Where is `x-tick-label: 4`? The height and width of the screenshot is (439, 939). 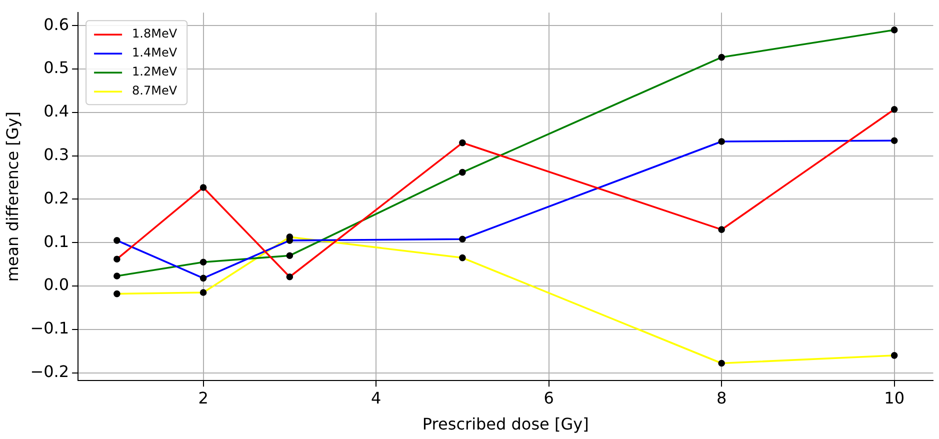
x-tick-label: 4 is located at coordinates (376, 398).